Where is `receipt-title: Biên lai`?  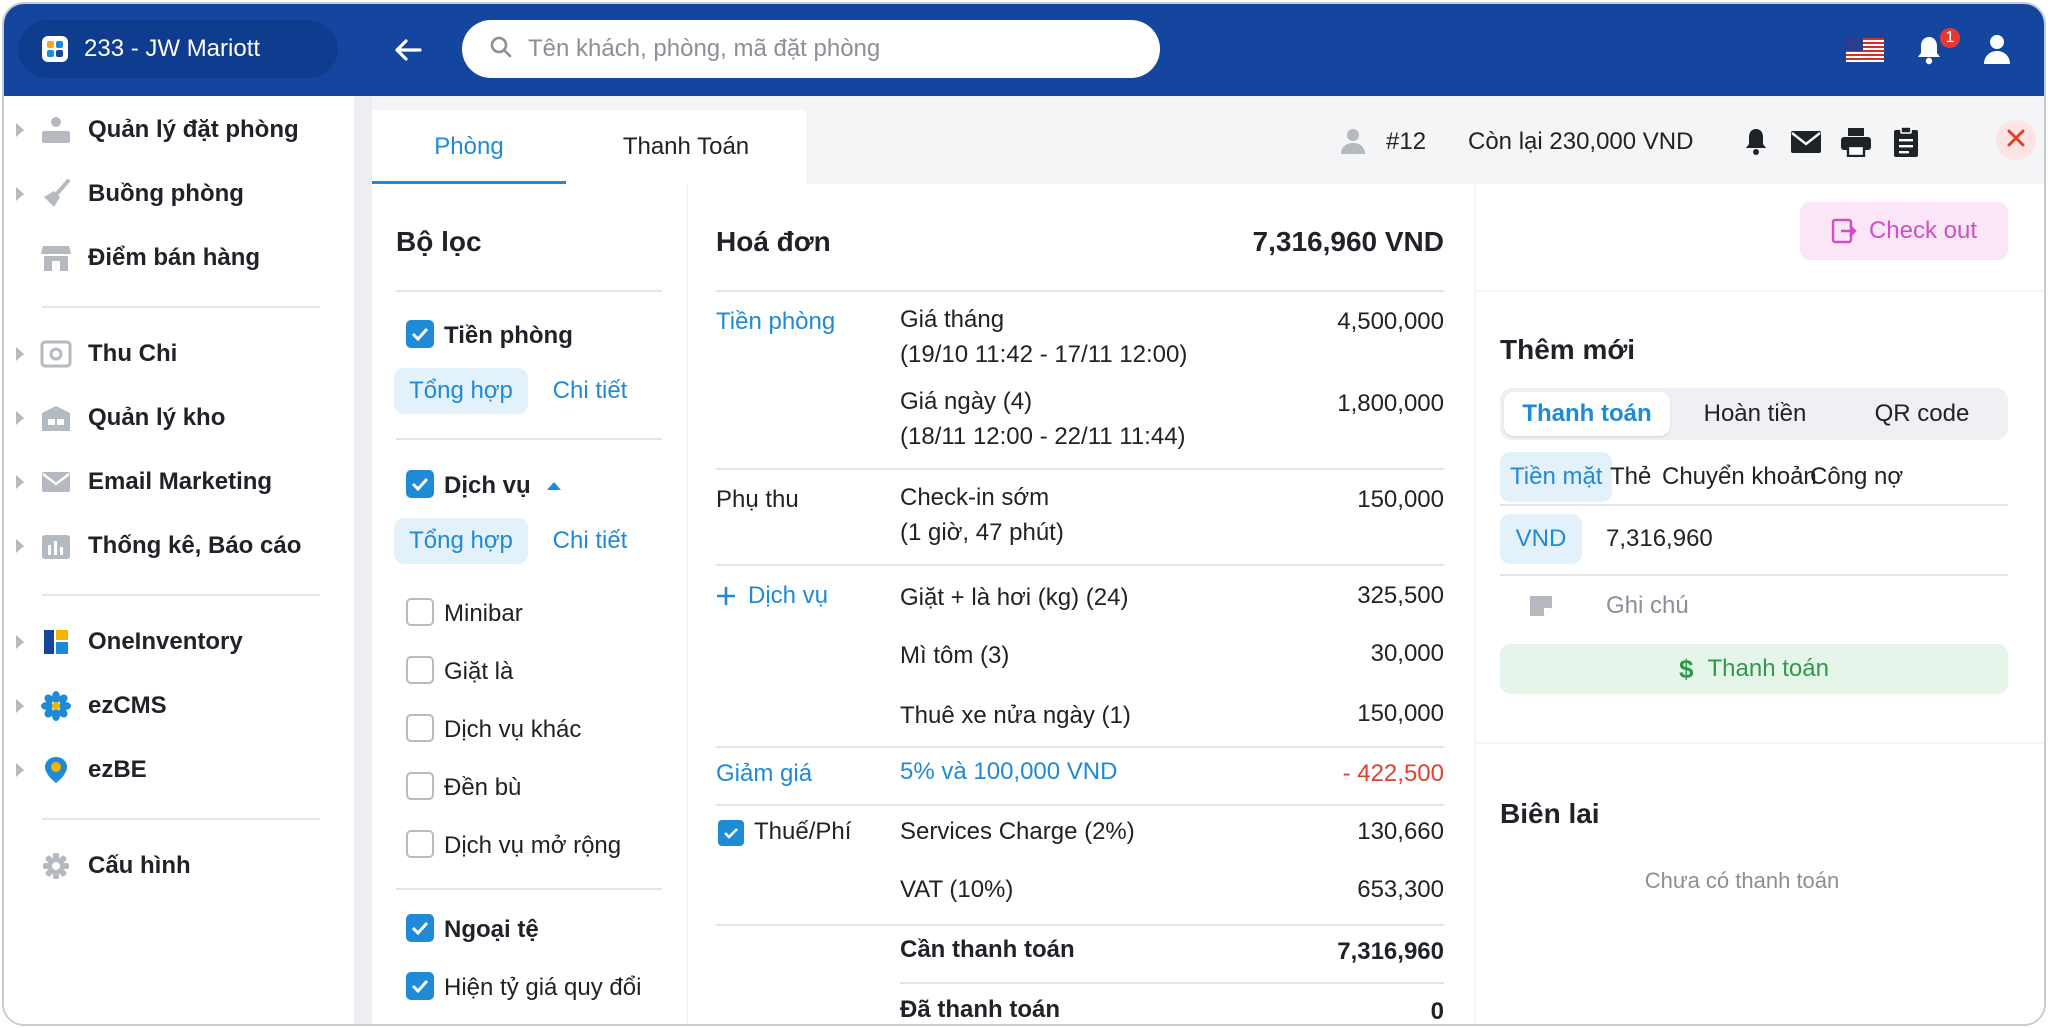
receipt-title: Biên lai is located at coordinates (1550, 813).